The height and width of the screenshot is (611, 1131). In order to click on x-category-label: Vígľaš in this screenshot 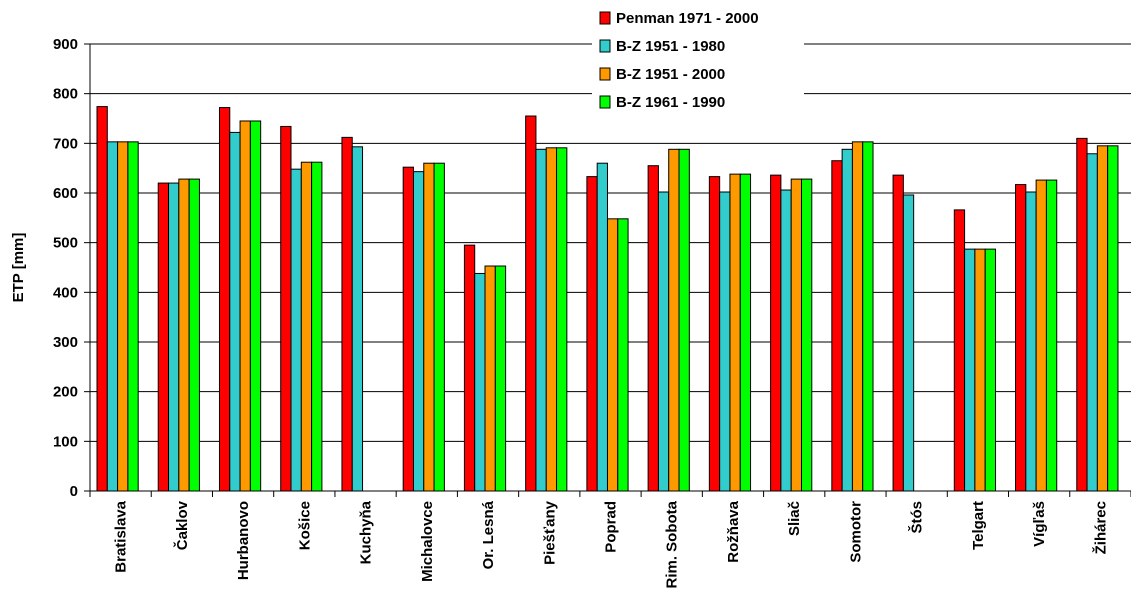, I will do `click(1039, 524)`.